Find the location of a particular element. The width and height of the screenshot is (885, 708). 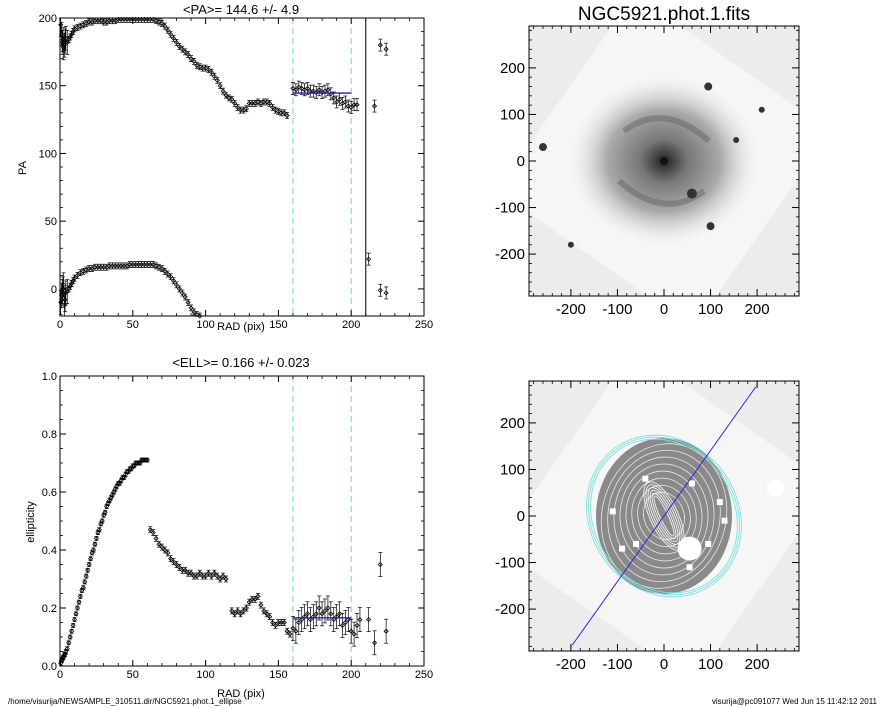

y-tick-label: 200 is located at coordinates (512, 423).